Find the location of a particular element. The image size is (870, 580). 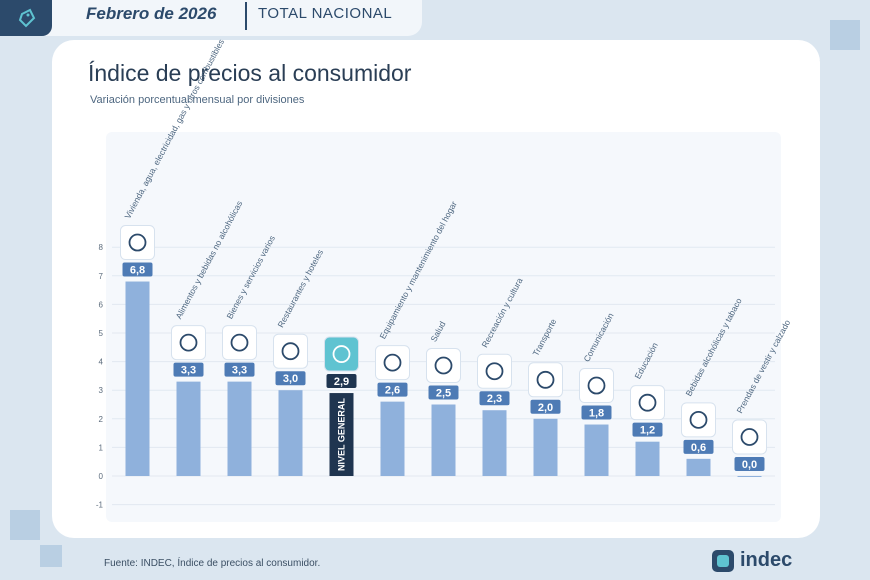

basket-icon is located at coordinates (341, 354).